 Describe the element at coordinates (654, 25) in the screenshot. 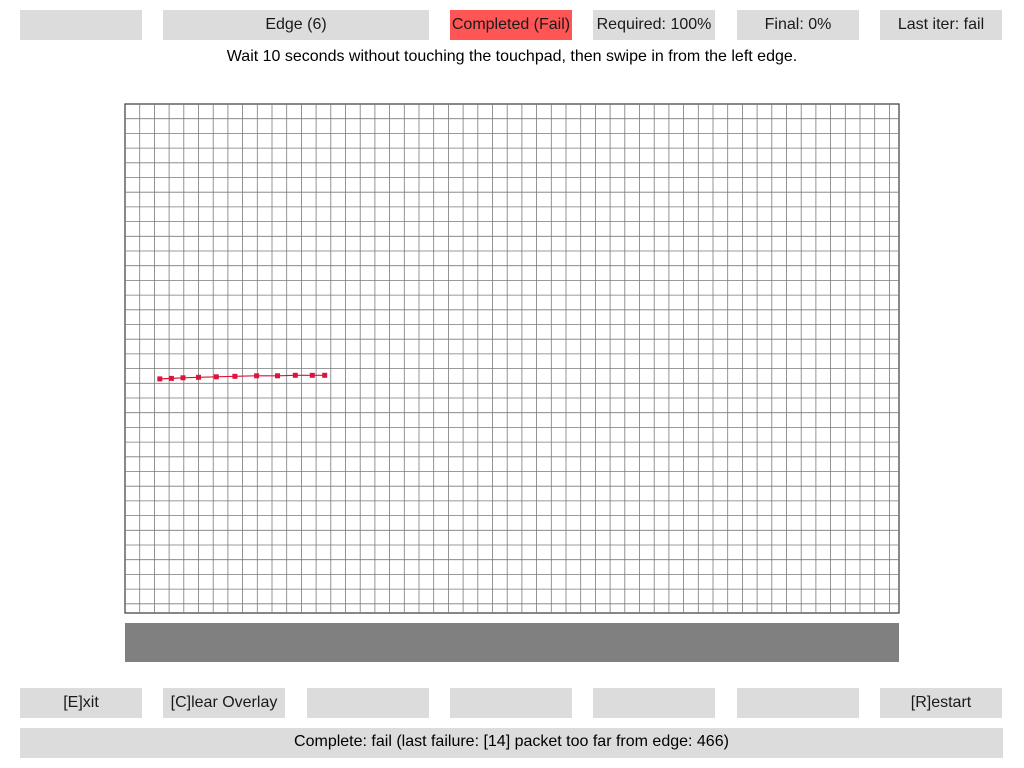

I see `required-label: Required: 100%` at that location.